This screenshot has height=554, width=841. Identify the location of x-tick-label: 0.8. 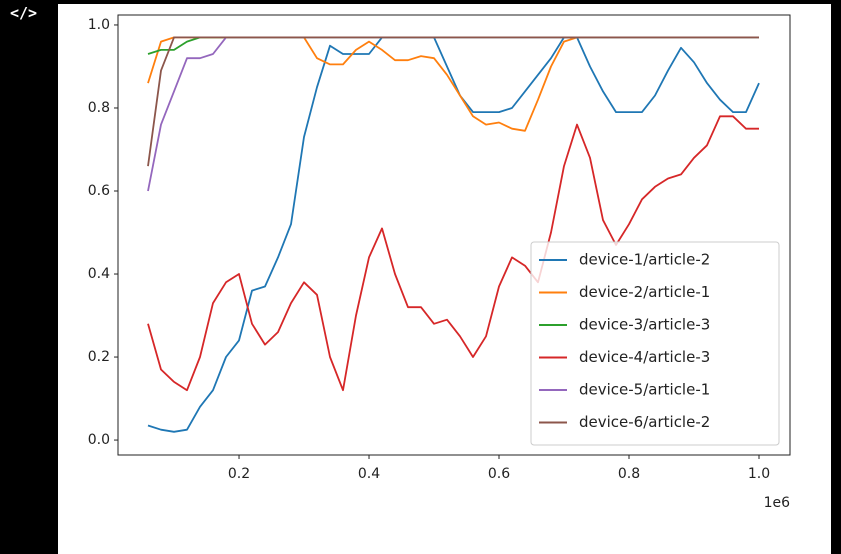
(629, 474).